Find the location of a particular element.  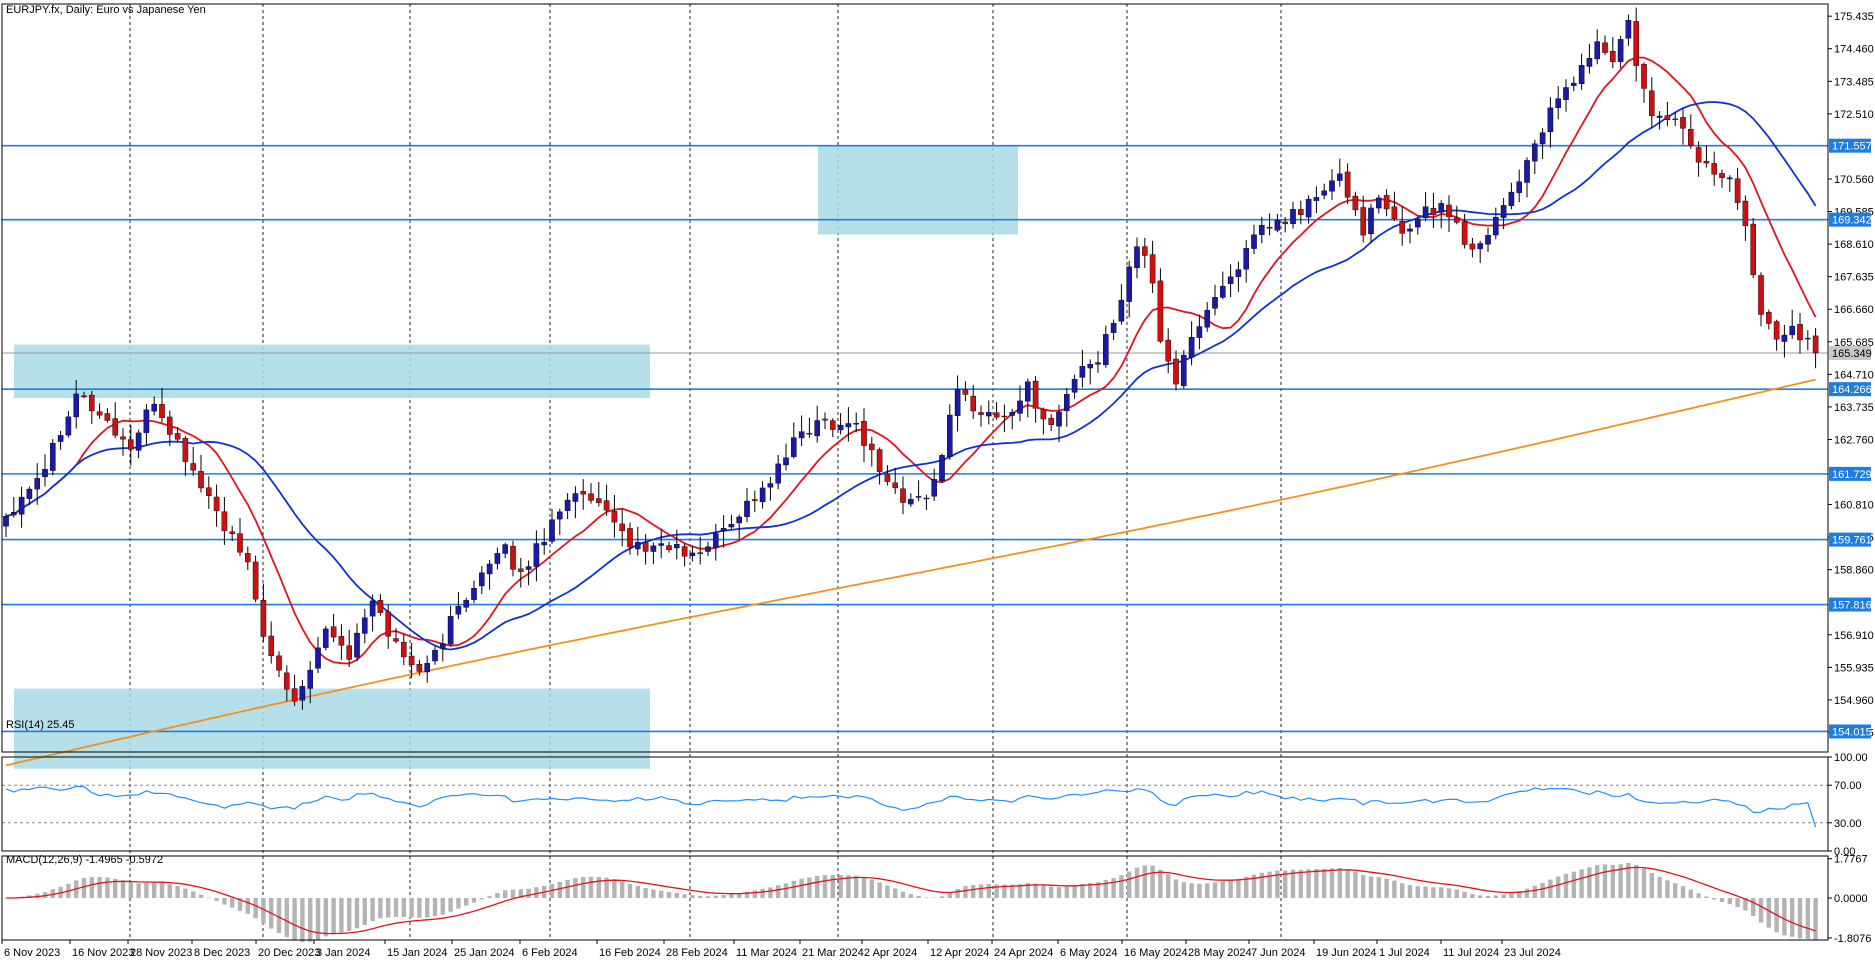

price-tick-label: 173.485 is located at coordinates (1854, 82).